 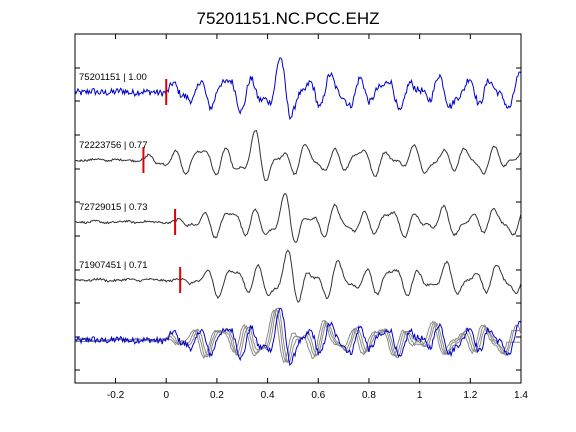 I want to click on trace-label-75201151: 75201151 | 1.00, so click(x=113, y=77).